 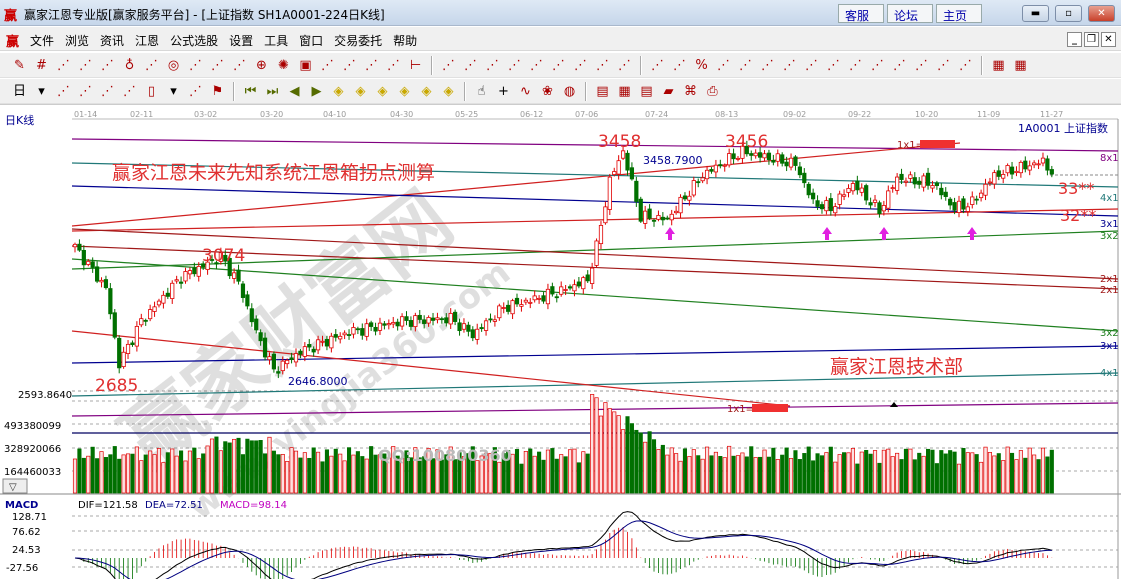 I want to click on gann-box-icon: ⋰, so click(x=492, y=65).